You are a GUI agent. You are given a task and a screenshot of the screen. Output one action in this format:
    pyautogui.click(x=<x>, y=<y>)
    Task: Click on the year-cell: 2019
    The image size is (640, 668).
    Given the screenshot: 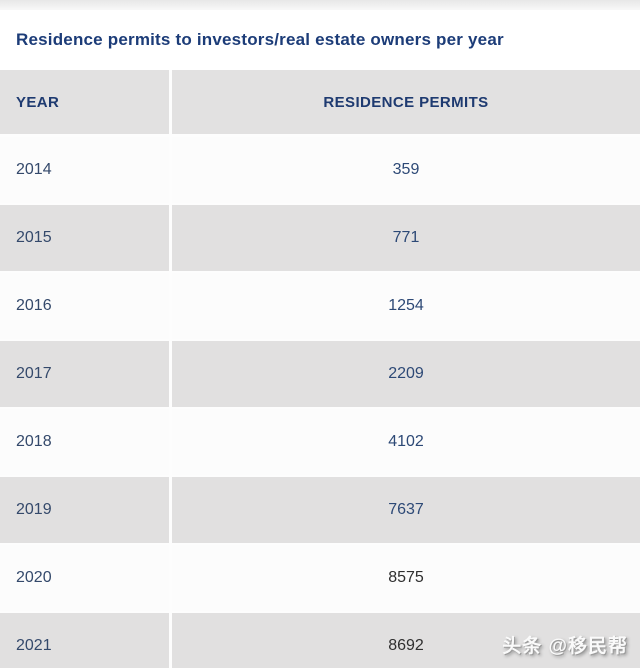 What is the action you would take?
    pyautogui.click(x=34, y=509)
    